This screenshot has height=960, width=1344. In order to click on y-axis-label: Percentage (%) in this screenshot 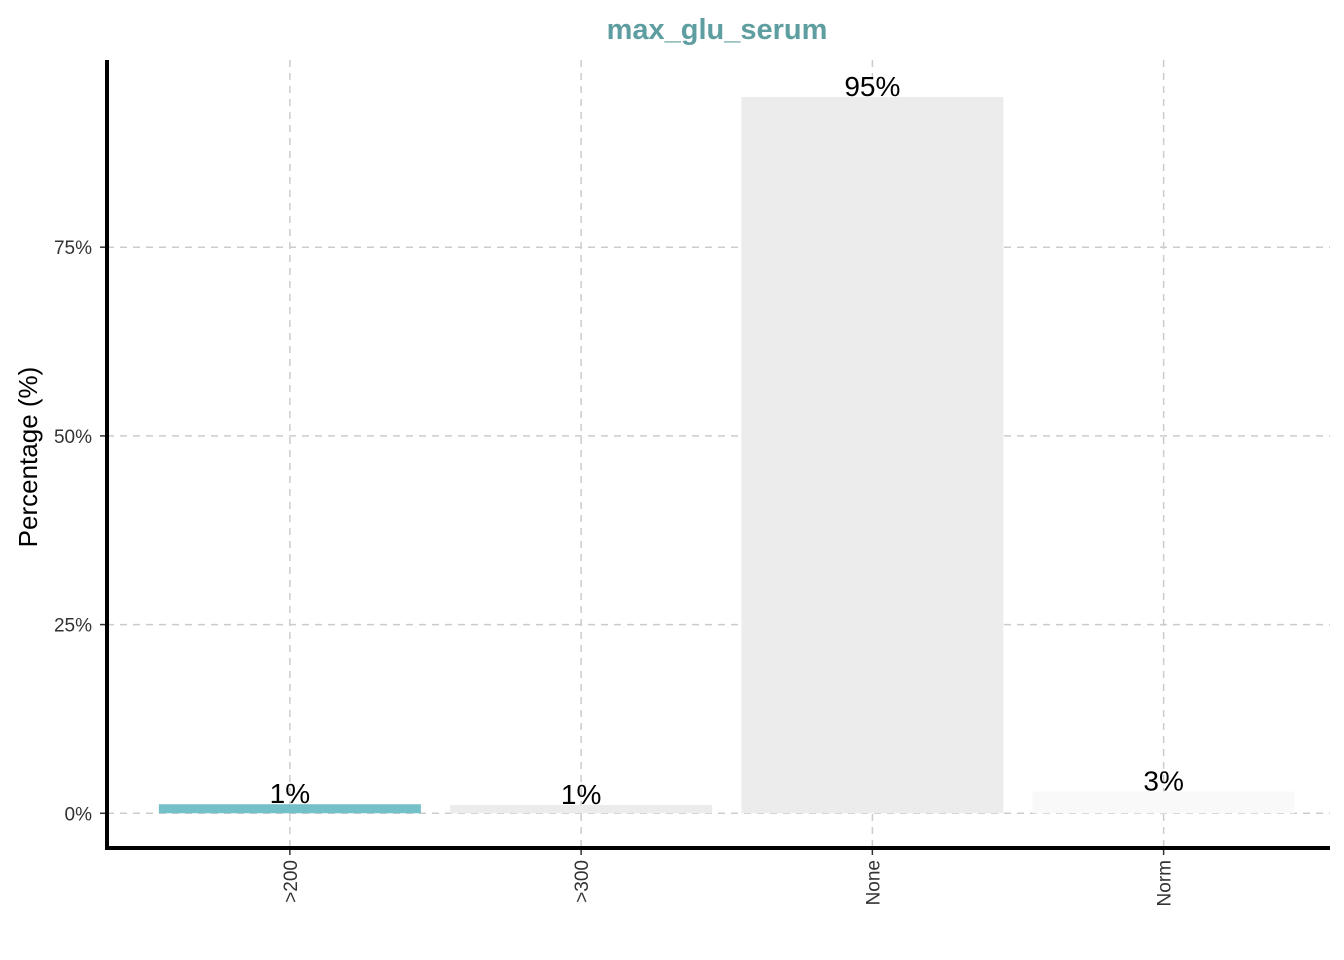, I will do `click(28, 457)`.